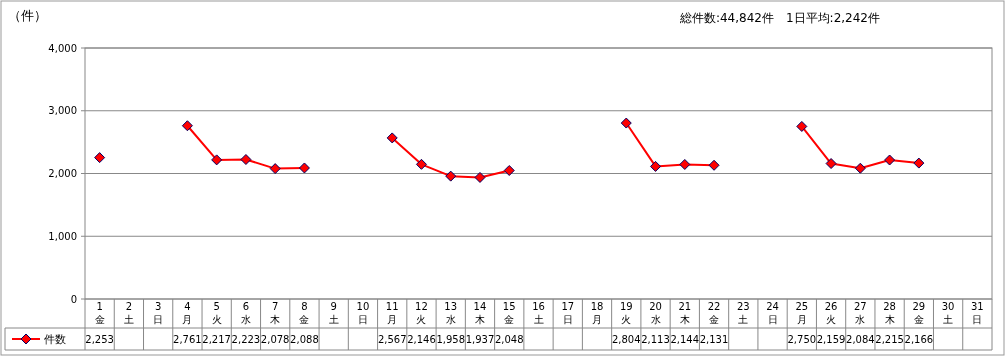 This screenshot has width=1005, height=356. What do you see at coordinates (802, 339) in the screenshot?
I see `data-label: 2,750` at bounding box center [802, 339].